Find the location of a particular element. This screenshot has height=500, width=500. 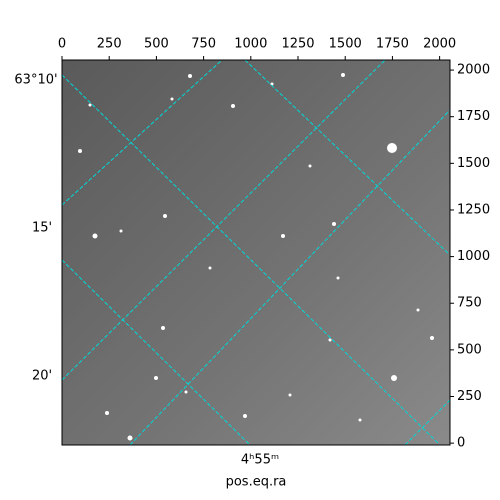

dec-tick-label: 15' is located at coordinates (42, 228).